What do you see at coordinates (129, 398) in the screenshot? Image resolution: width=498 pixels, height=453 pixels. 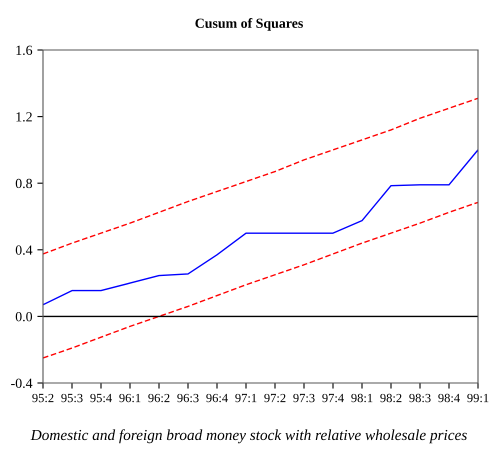 I see `x-tick-label: 96:1` at bounding box center [129, 398].